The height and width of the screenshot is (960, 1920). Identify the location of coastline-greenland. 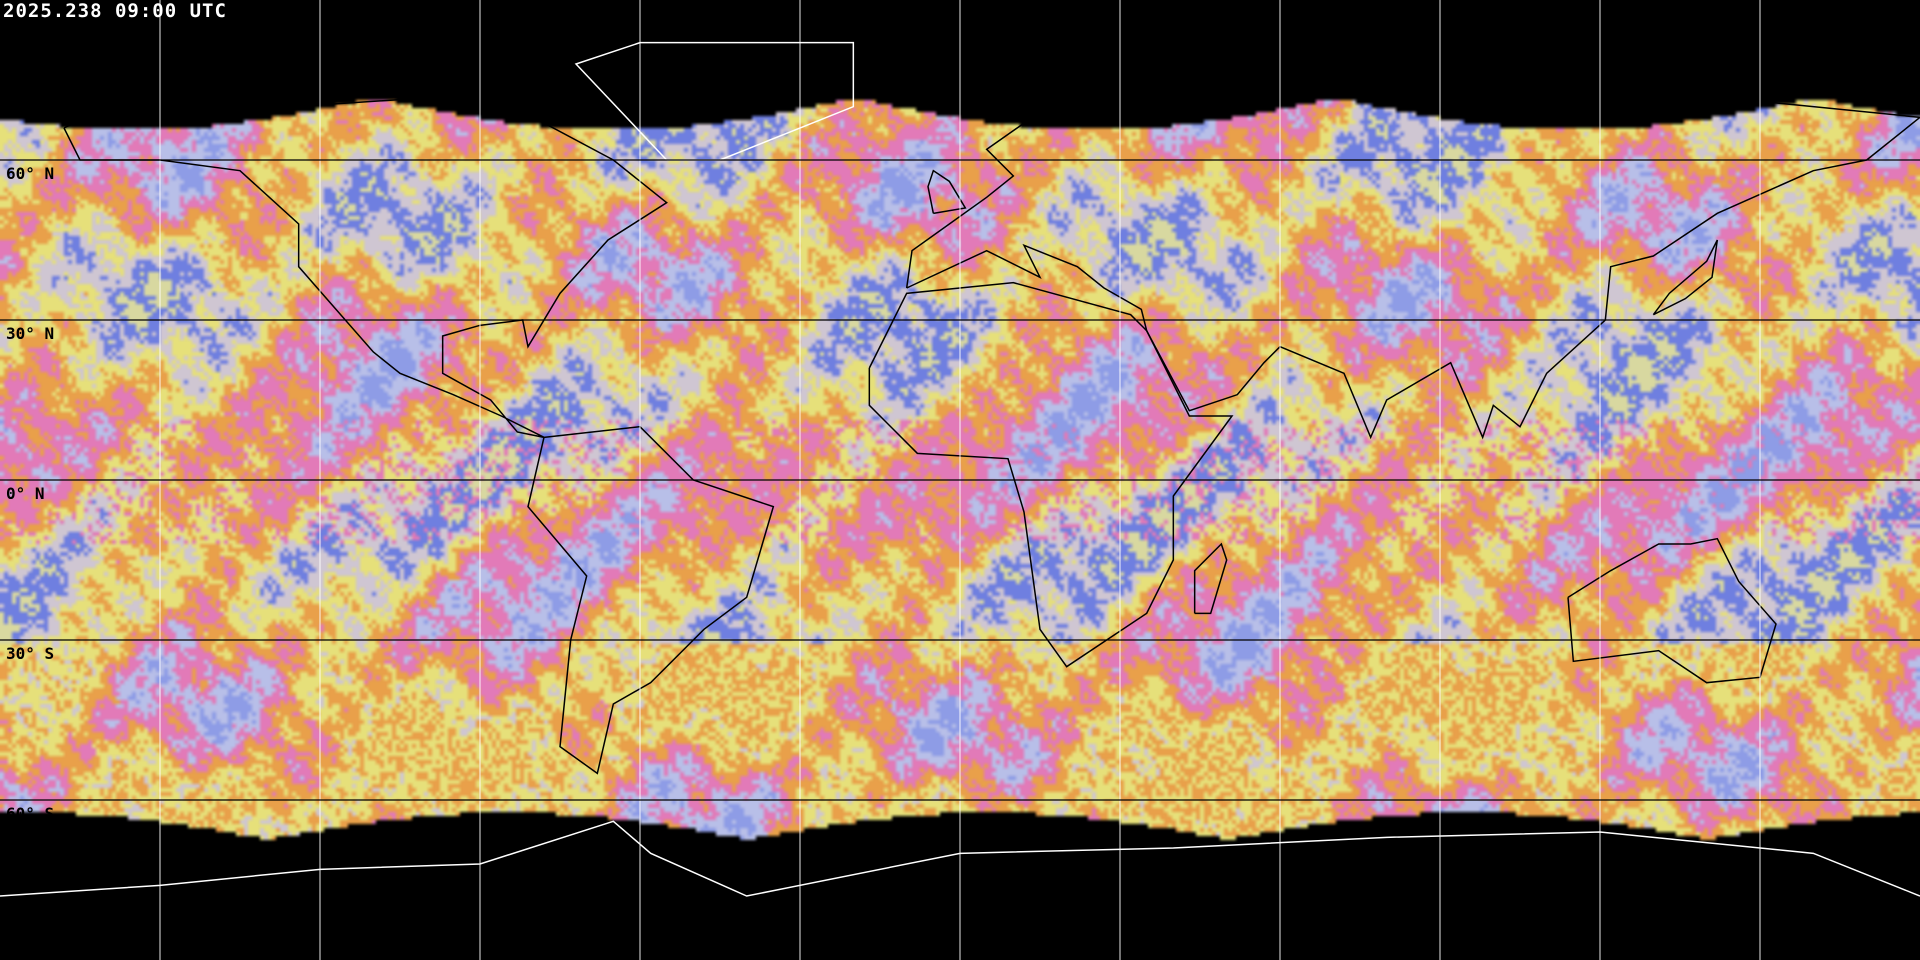
(714, 101).